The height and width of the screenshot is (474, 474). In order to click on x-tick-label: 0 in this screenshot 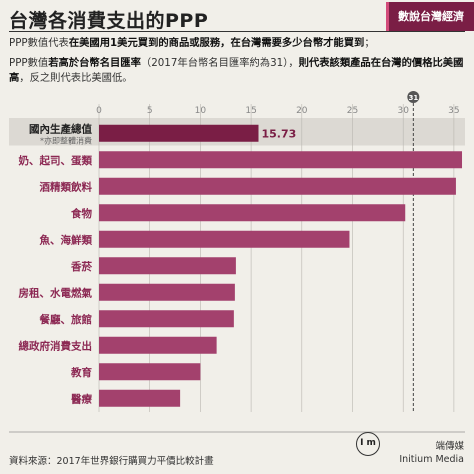, I will do `click(99, 111)`.